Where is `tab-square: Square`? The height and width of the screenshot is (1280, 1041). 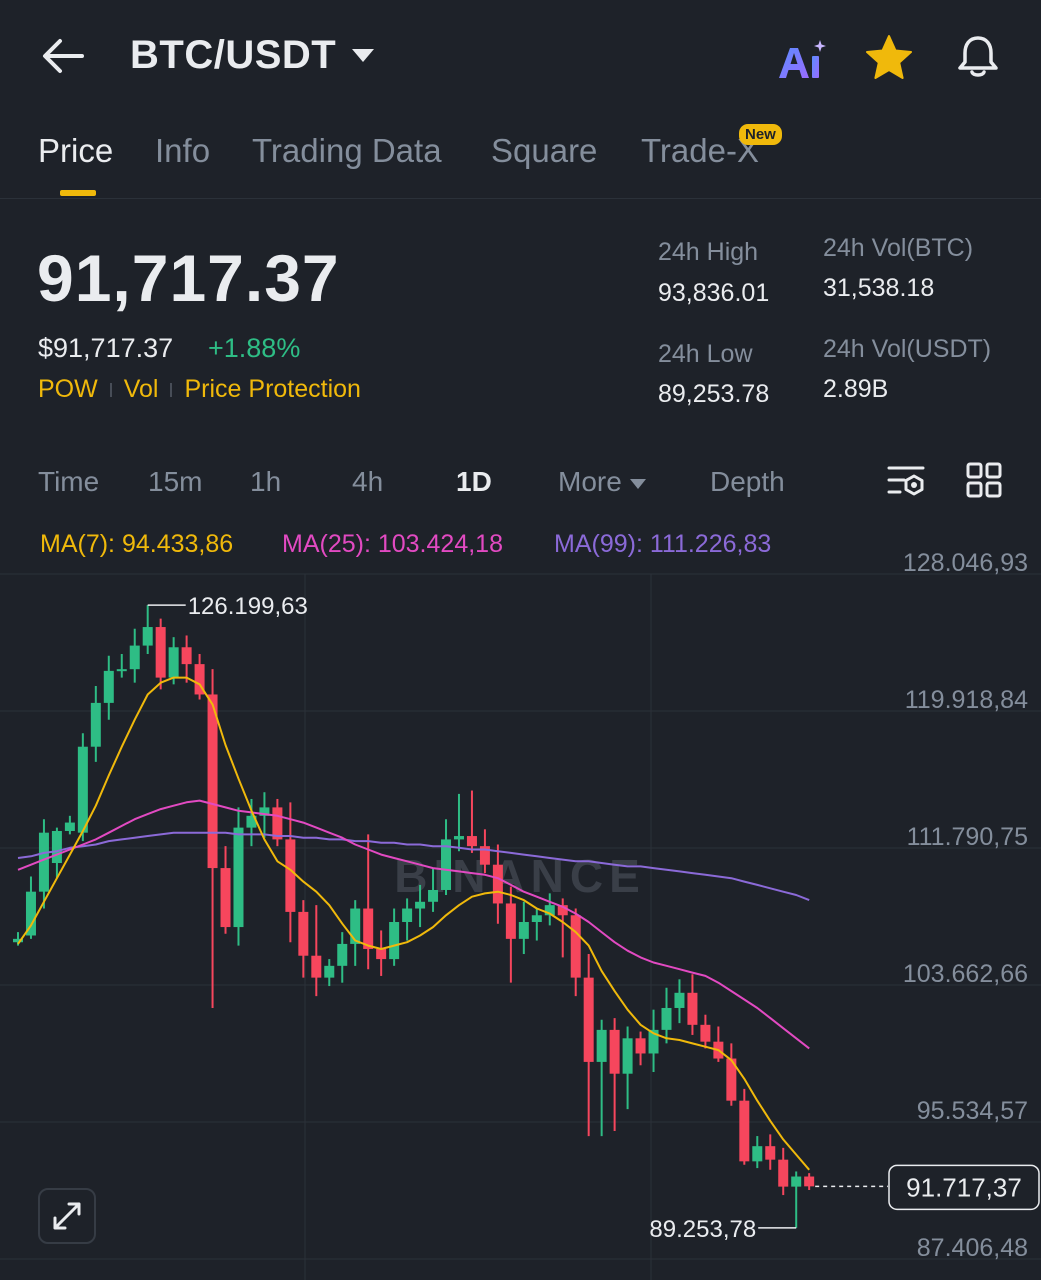
tab-square: Square is located at coordinates (544, 150).